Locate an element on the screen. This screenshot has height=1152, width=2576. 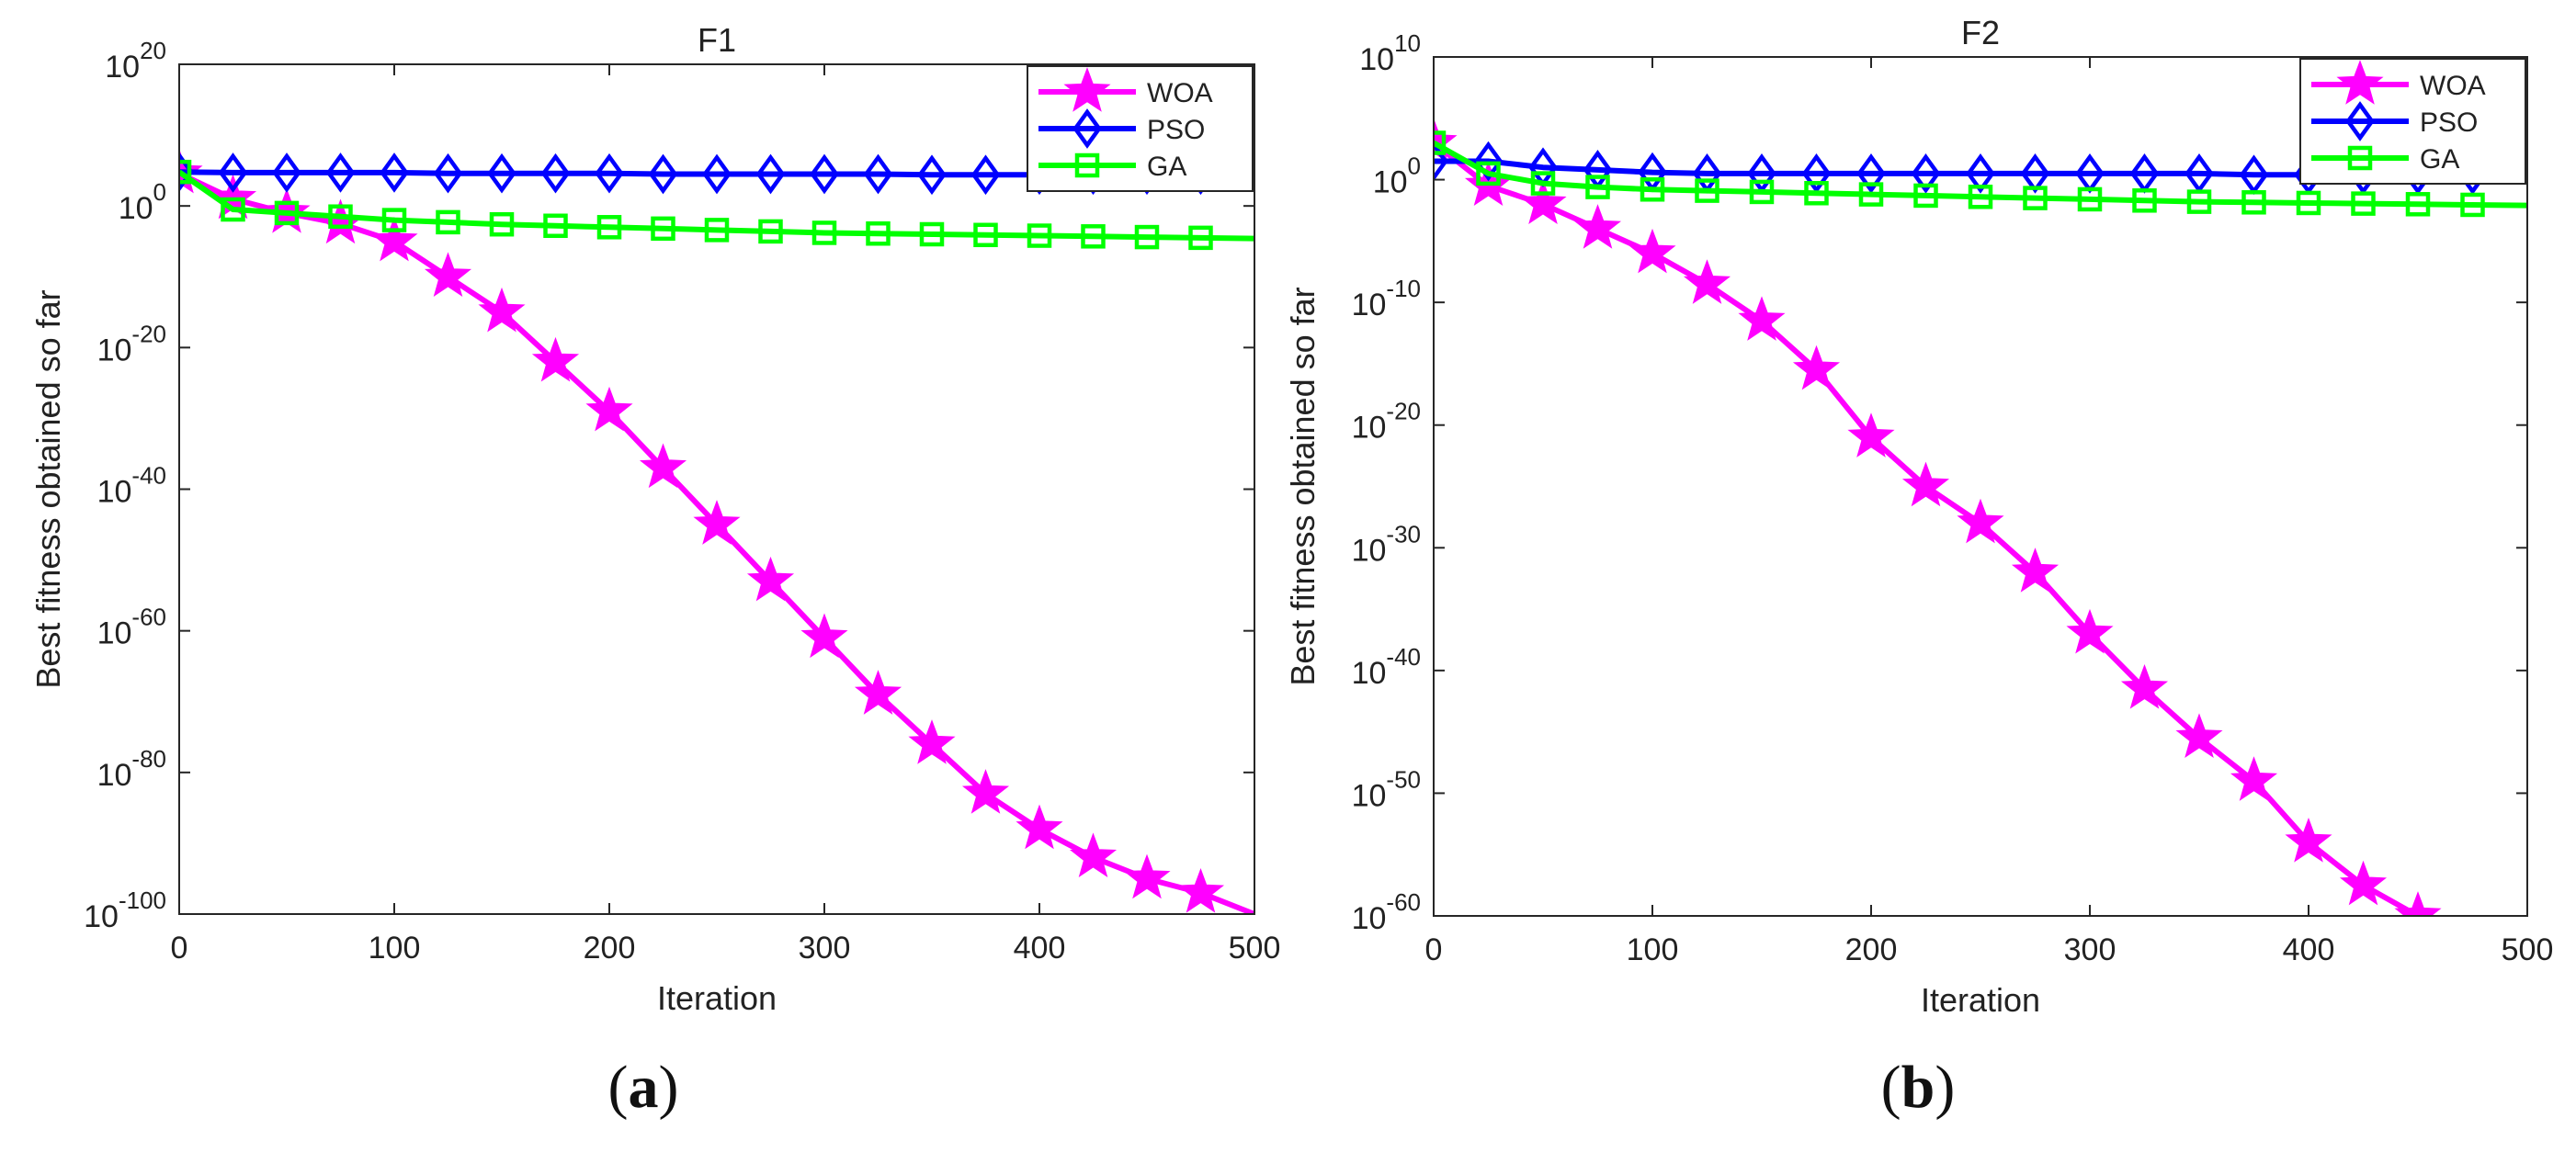
y-tick-label: 10-100 is located at coordinates (125, 911).